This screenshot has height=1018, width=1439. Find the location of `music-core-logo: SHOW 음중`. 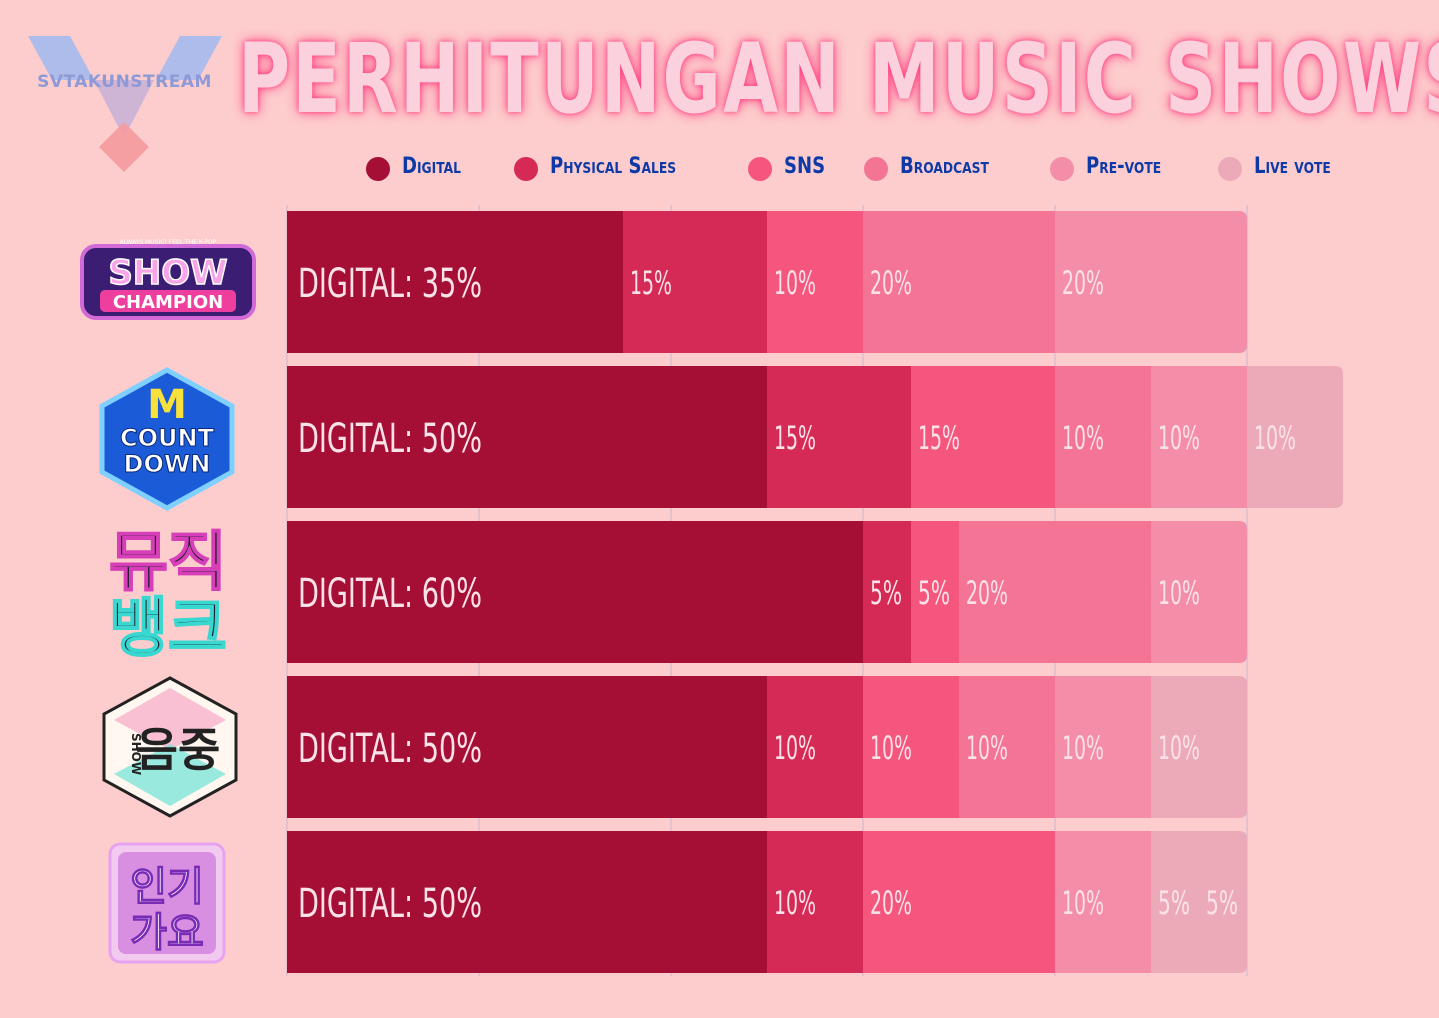

music-core-logo: SHOW 음중 is located at coordinates (170, 747).